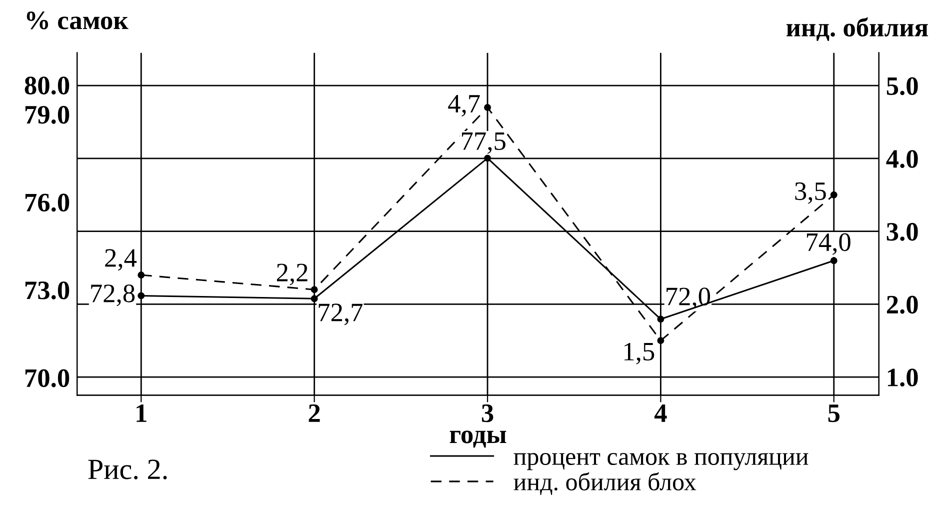  What do you see at coordinates (902, 305) in the screenshot?
I see `y2-tick-label: 2.0` at bounding box center [902, 305].